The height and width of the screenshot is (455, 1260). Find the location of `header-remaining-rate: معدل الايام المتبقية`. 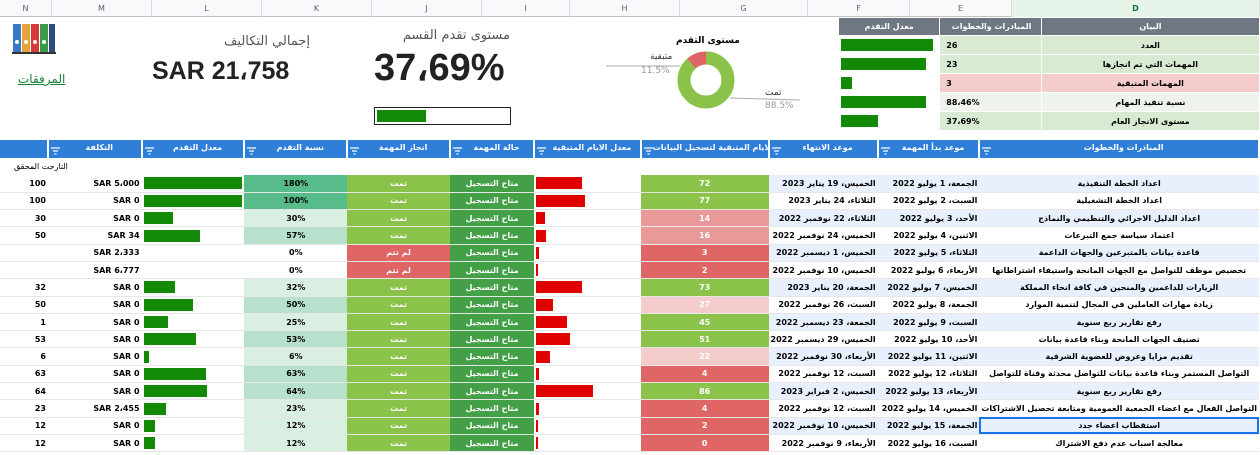

header-remaining-rate: معدل الايام المتبقية is located at coordinates (588, 149).